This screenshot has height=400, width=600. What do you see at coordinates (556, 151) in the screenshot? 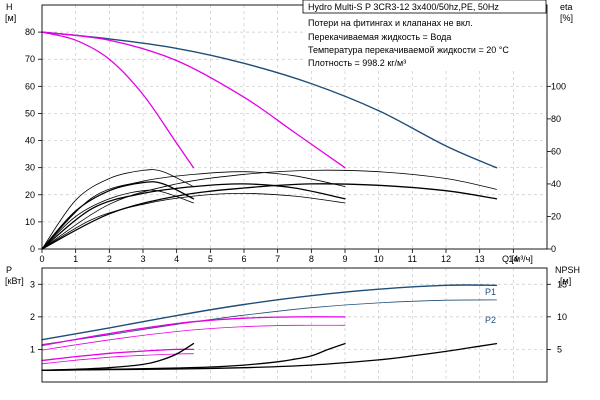
I see `y-right-tick-label: 60` at bounding box center [556, 151].